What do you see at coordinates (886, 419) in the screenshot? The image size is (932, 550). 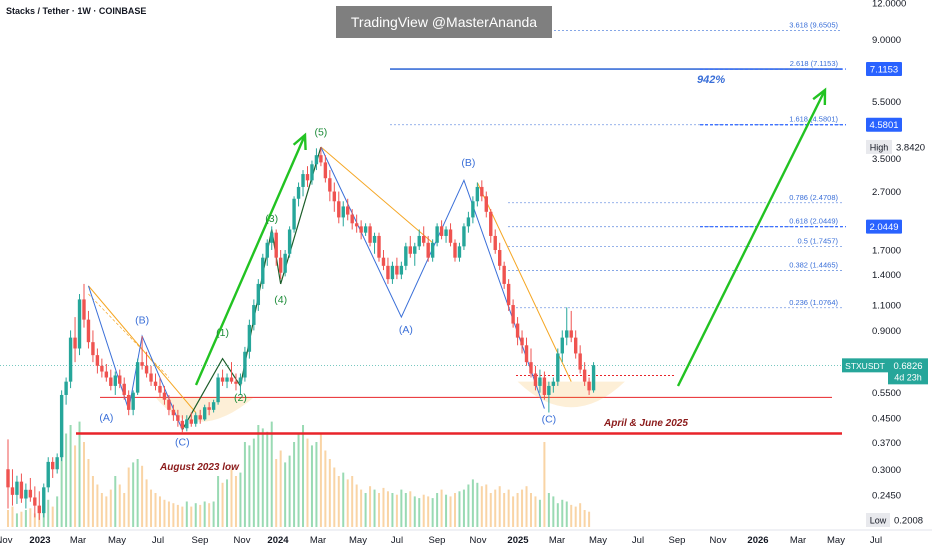 I see `y-tick-label: 0.4500` at bounding box center [886, 419].